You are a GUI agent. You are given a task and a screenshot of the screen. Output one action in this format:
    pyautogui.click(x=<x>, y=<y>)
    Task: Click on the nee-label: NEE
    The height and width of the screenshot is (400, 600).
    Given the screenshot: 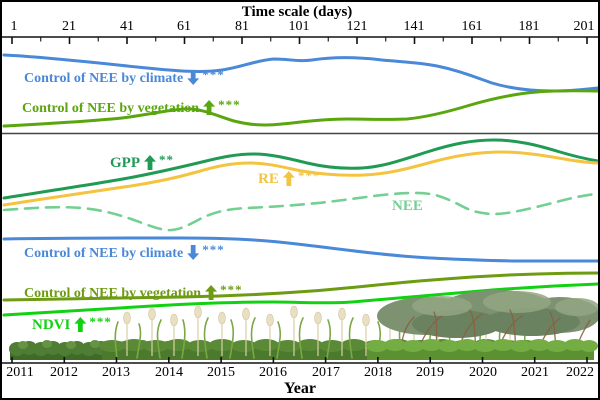 What is the action you would take?
    pyautogui.click(x=407, y=206)
    